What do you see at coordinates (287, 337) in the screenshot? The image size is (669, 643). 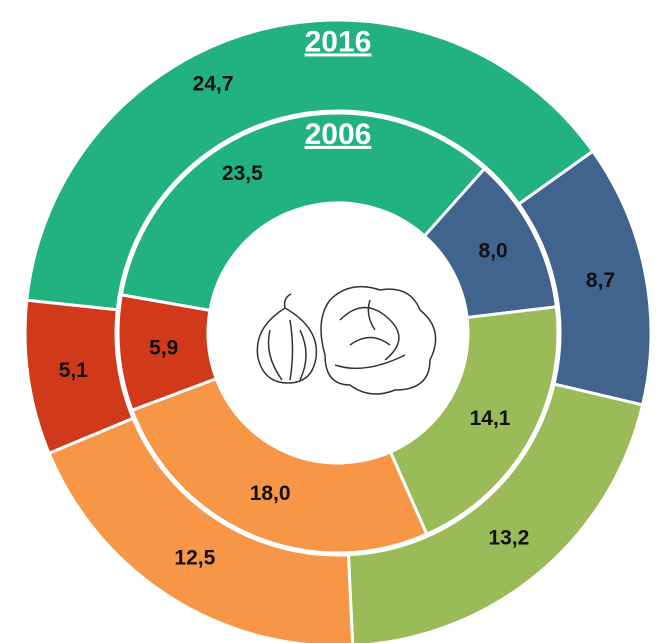 I see `onion-lines` at bounding box center [287, 337].